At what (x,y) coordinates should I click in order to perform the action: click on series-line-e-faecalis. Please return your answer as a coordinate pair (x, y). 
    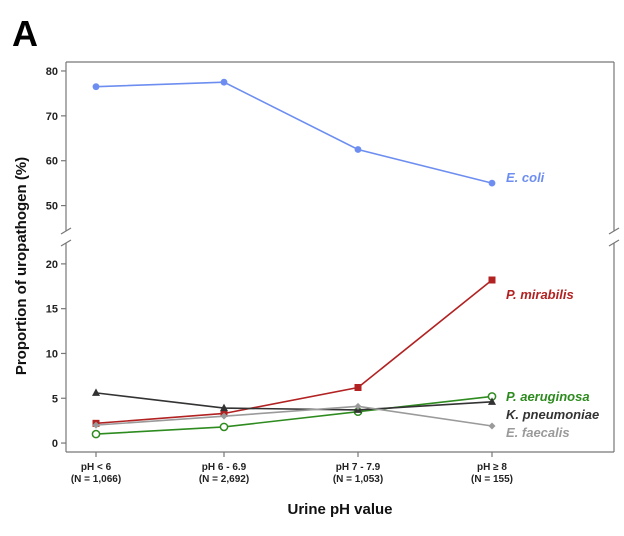
    Looking at the image, I should click on (294, 416).